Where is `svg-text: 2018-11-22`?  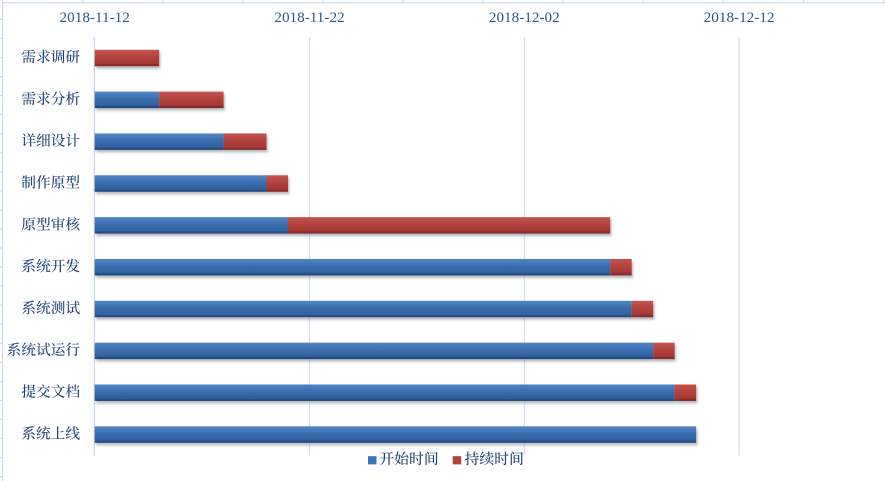 svg-text: 2018-11-22 is located at coordinates (309, 17).